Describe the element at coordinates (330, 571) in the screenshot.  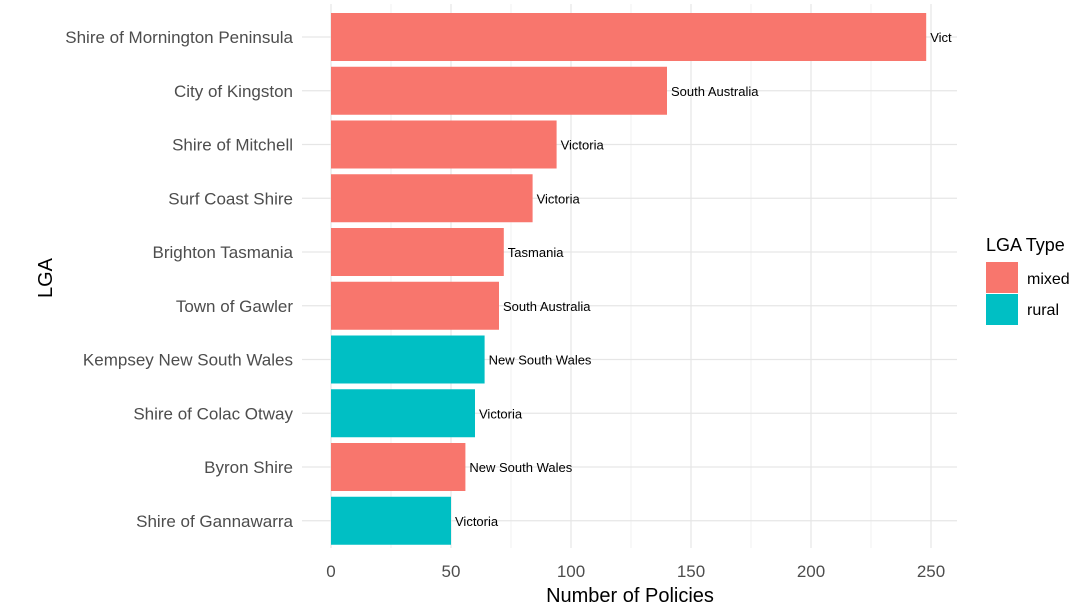
I see `x-tick-label: 0` at that location.